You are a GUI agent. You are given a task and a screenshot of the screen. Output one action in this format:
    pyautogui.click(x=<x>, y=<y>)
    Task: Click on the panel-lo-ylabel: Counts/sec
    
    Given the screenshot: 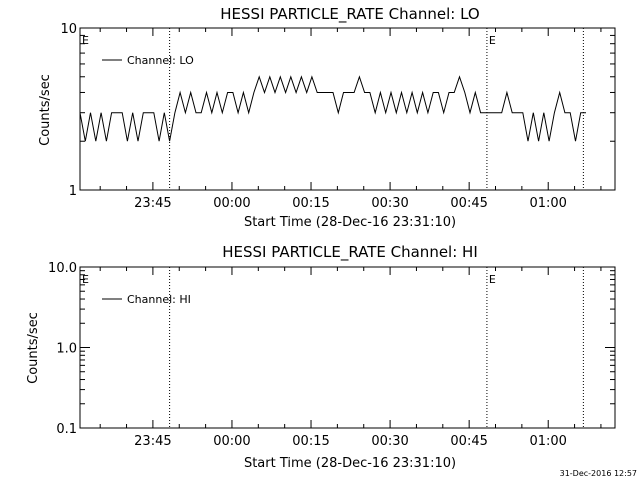 What is the action you would take?
    pyautogui.click(x=45, y=110)
    